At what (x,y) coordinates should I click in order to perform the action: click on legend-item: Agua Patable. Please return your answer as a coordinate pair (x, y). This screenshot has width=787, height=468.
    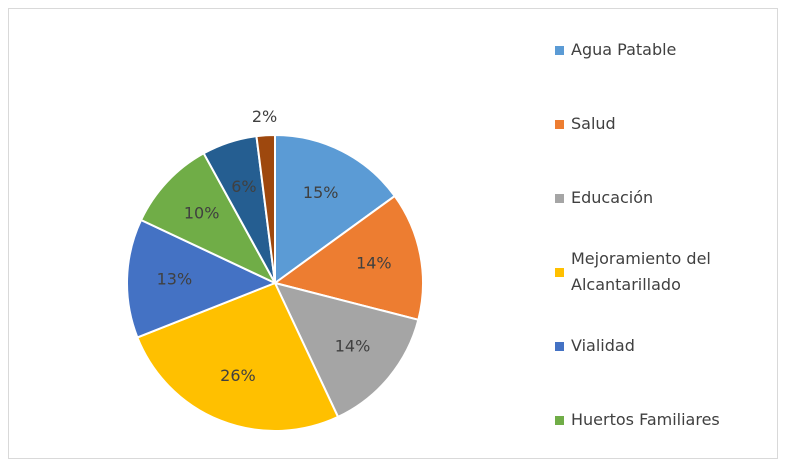
    Looking at the image, I should click on (662, 50).